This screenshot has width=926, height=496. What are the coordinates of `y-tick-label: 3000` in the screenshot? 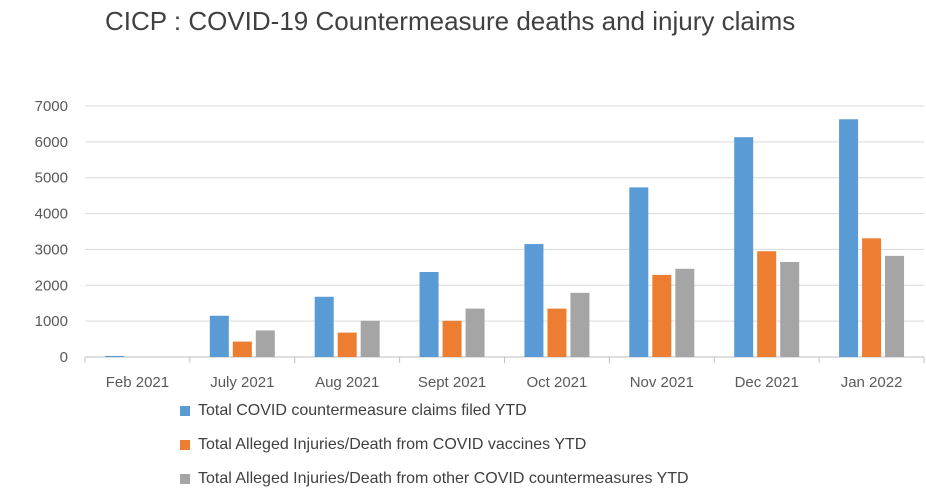 It's located at (51, 249).